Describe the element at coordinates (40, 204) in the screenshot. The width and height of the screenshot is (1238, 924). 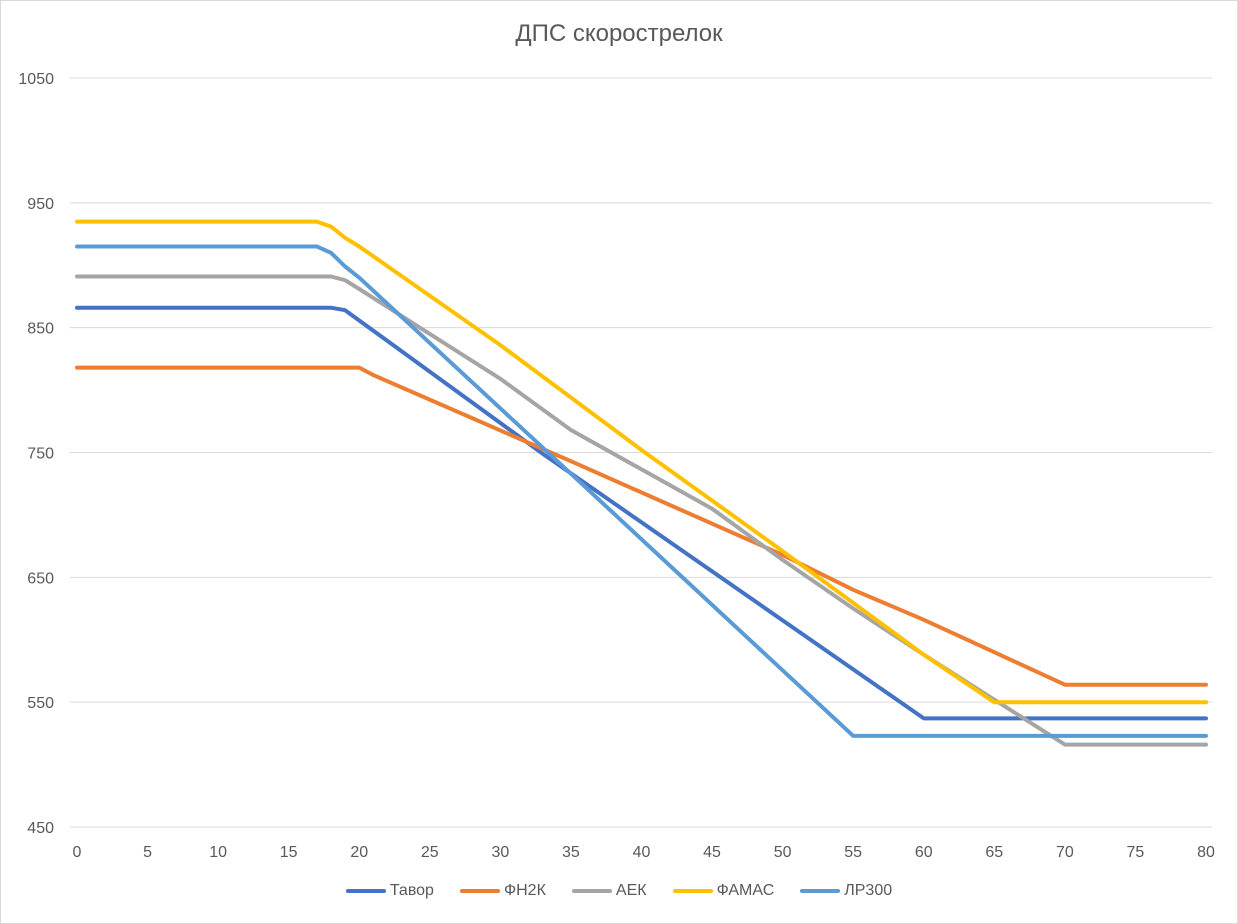
I see `y-tick-label: 950` at that location.